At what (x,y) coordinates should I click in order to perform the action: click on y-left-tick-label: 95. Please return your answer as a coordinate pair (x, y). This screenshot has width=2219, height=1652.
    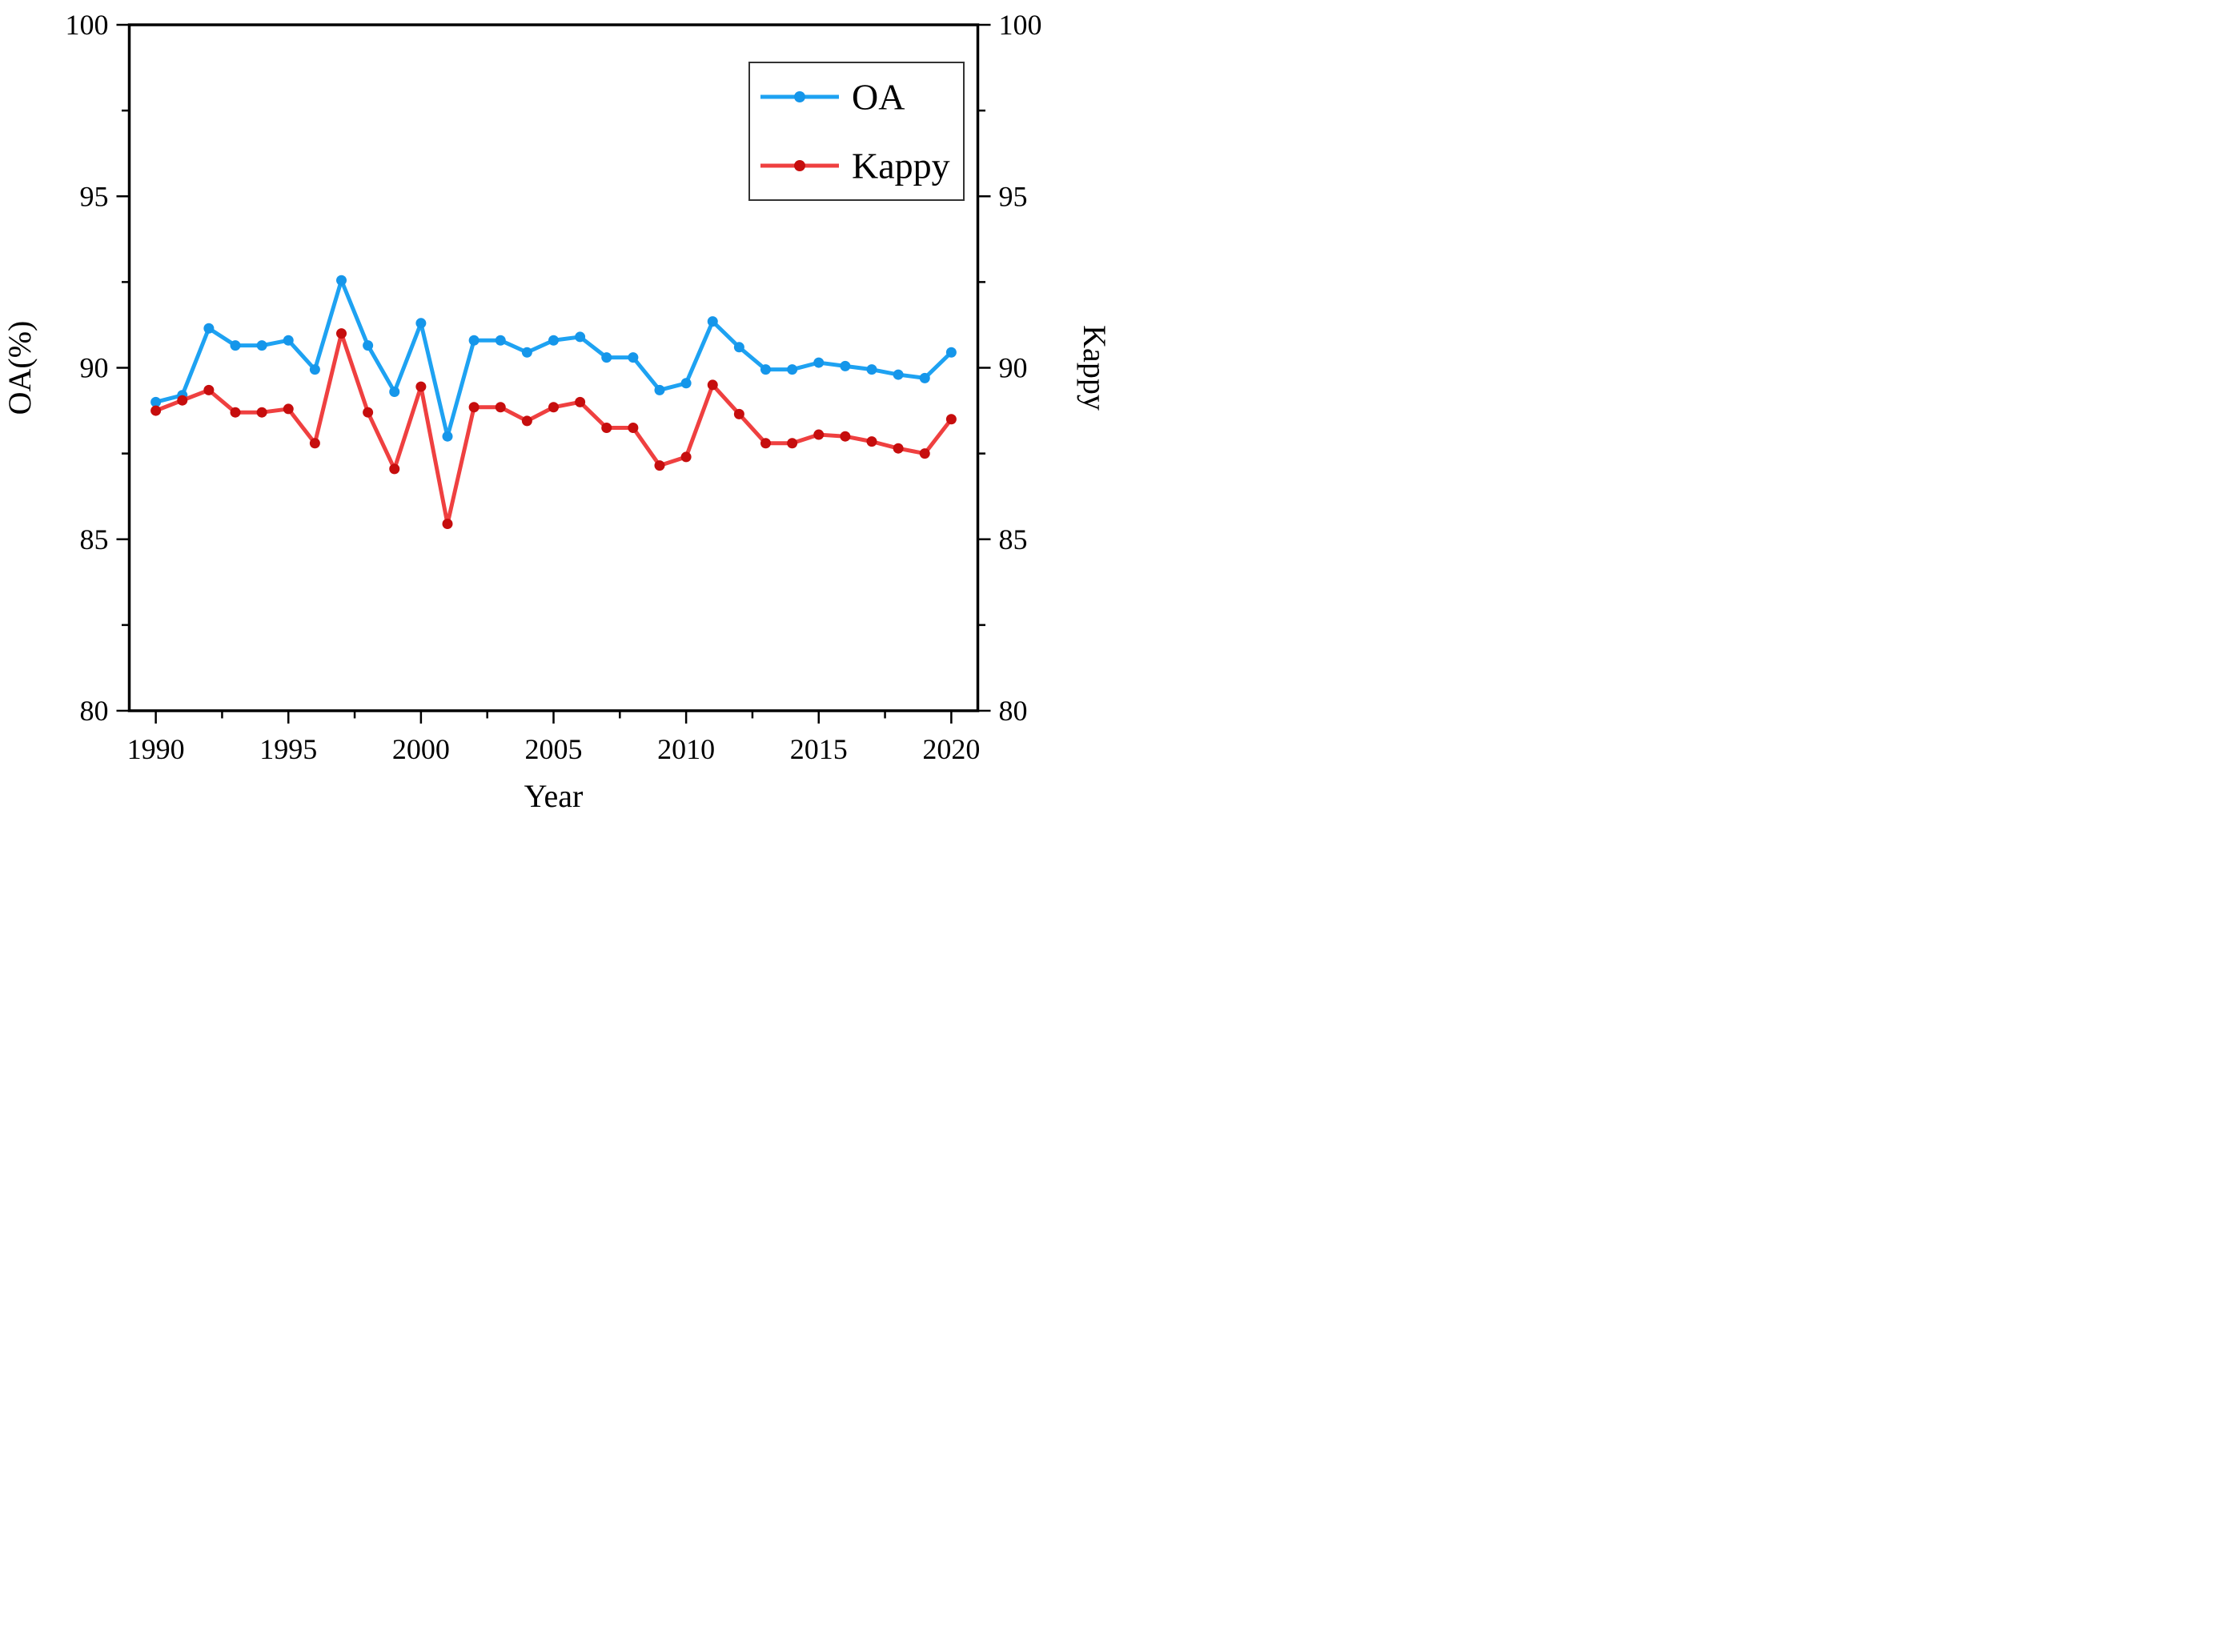
    Looking at the image, I should click on (94, 196).